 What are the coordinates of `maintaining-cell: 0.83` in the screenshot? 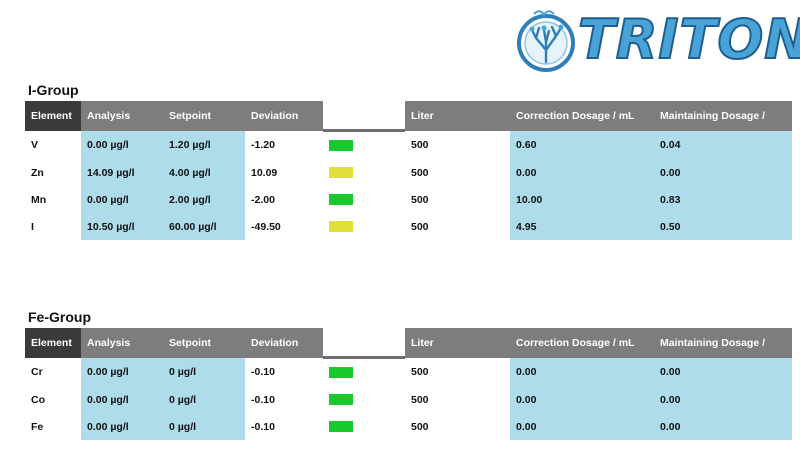 It's located at (723, 199).